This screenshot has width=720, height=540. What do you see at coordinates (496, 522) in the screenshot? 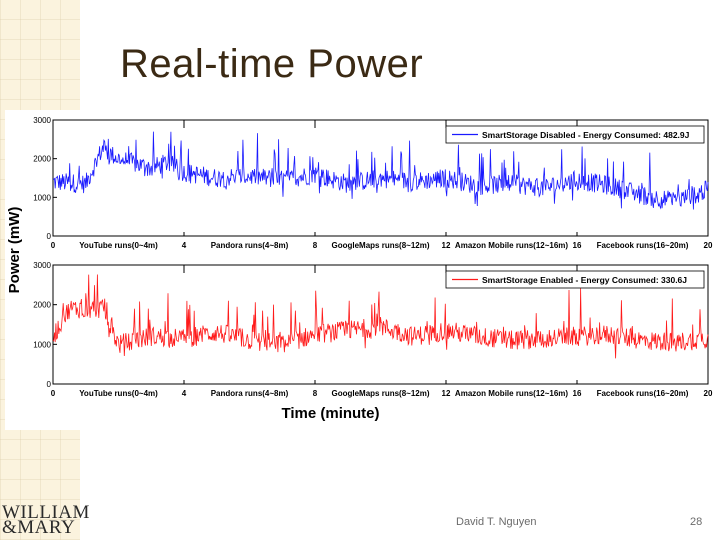
I see `footer-author: David T. Nguyen` at bounding box center [496, 522].